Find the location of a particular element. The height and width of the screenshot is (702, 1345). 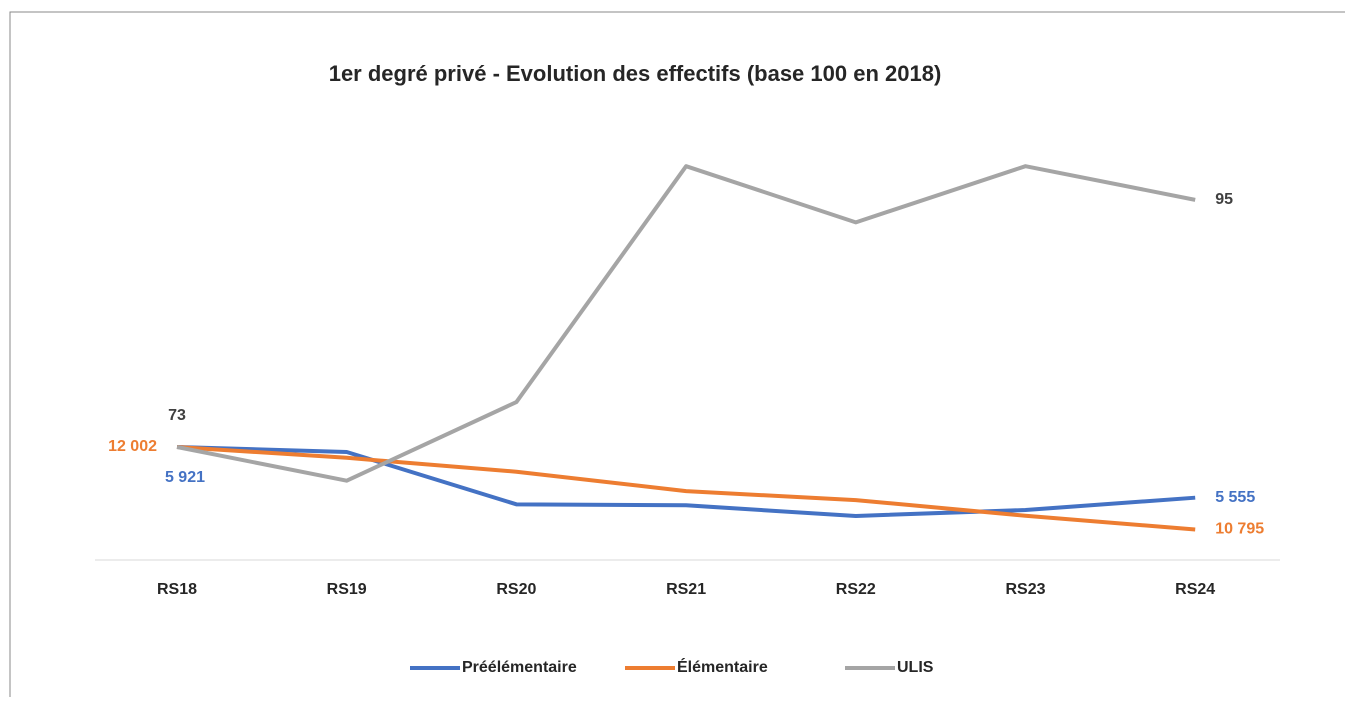

x-tick-label: RS22 is located at coordinates (856, 589).